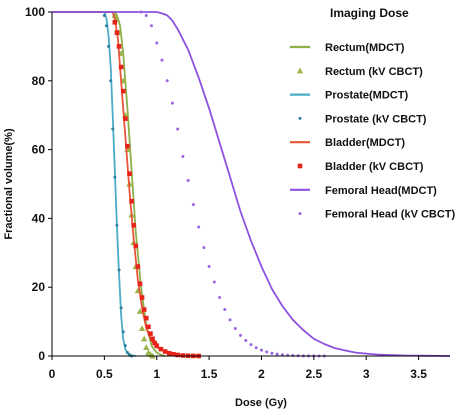  I want to click on series-rectum-kv-cbct, so click(133, 185).